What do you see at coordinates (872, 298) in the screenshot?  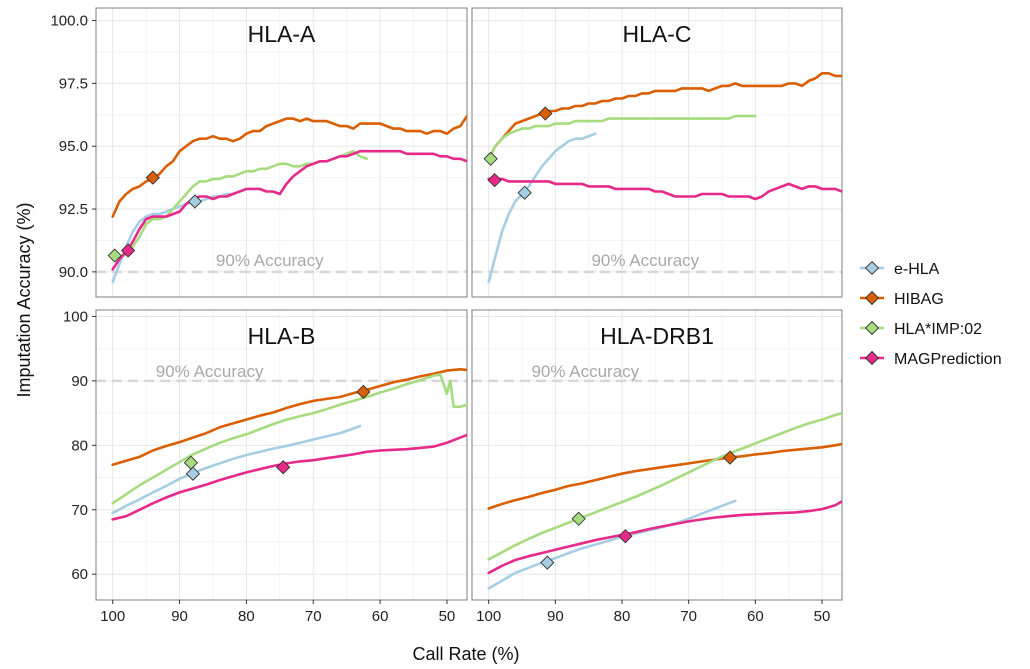 I see `legend-marker-hibag` at bounding box center [872, 298].